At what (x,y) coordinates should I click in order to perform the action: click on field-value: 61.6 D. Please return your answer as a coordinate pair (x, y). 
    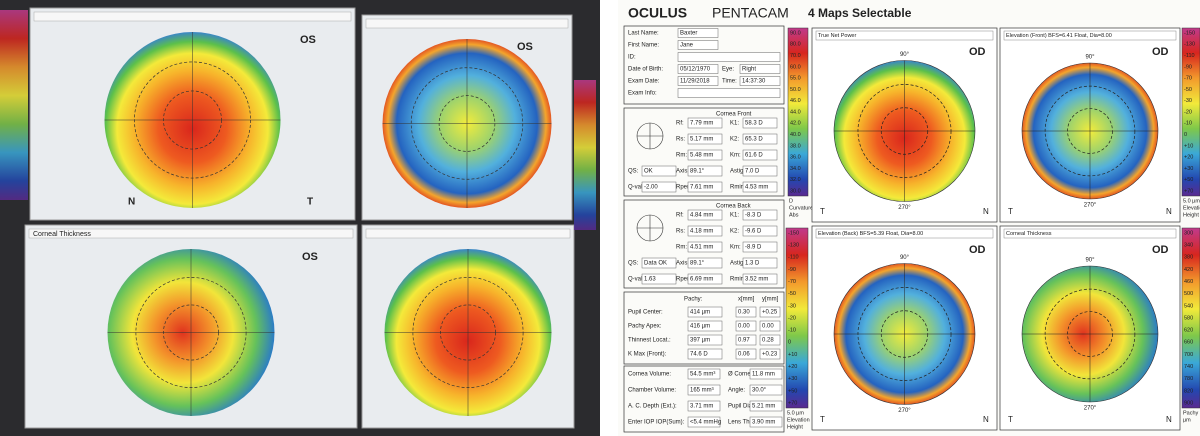
    Looking at the image, I should click on (754, 156).